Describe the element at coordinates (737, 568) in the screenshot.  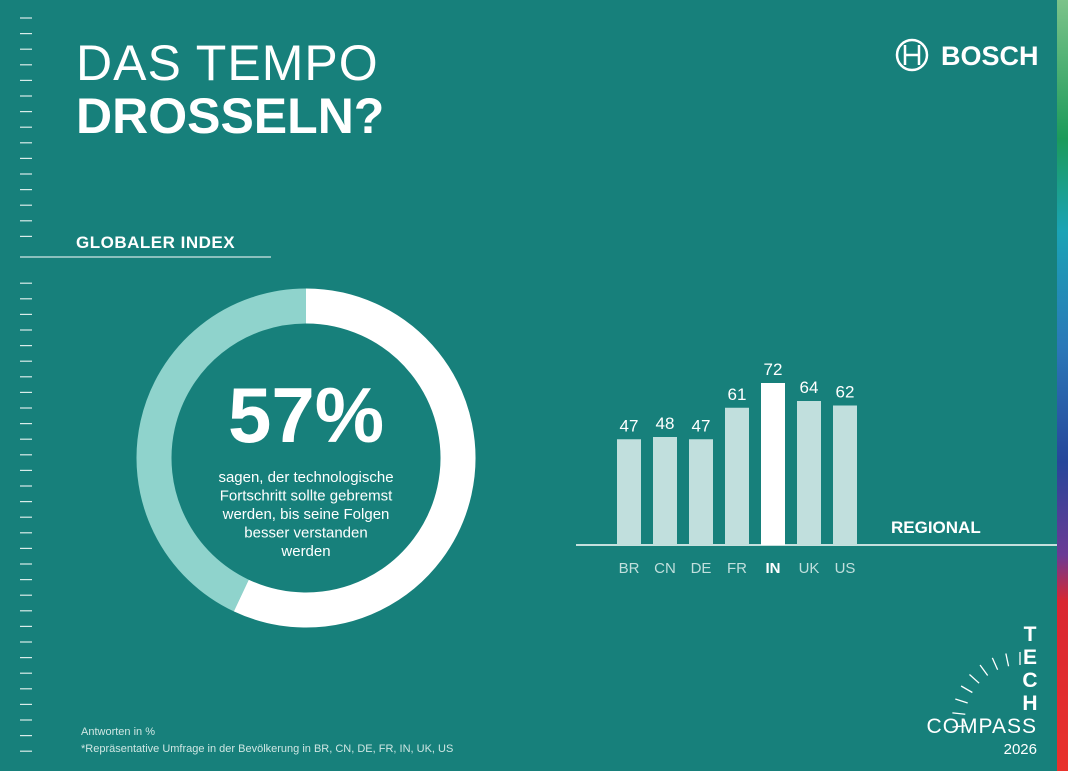
I see `x-tick-label: FR` at that location.